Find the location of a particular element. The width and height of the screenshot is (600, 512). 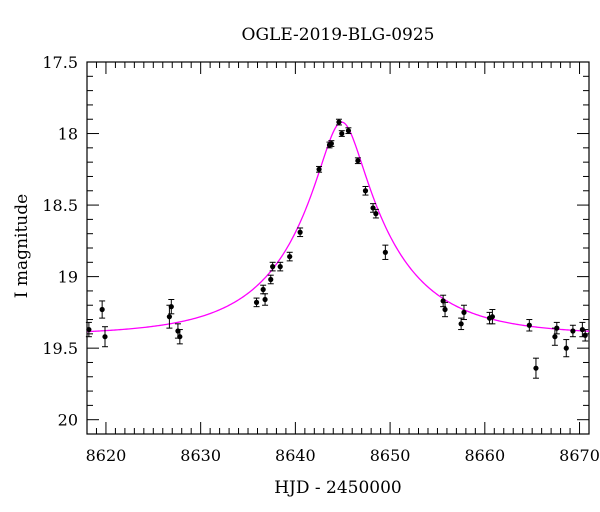

x-tick-label: 8630 is located at coordinates (200, 455).